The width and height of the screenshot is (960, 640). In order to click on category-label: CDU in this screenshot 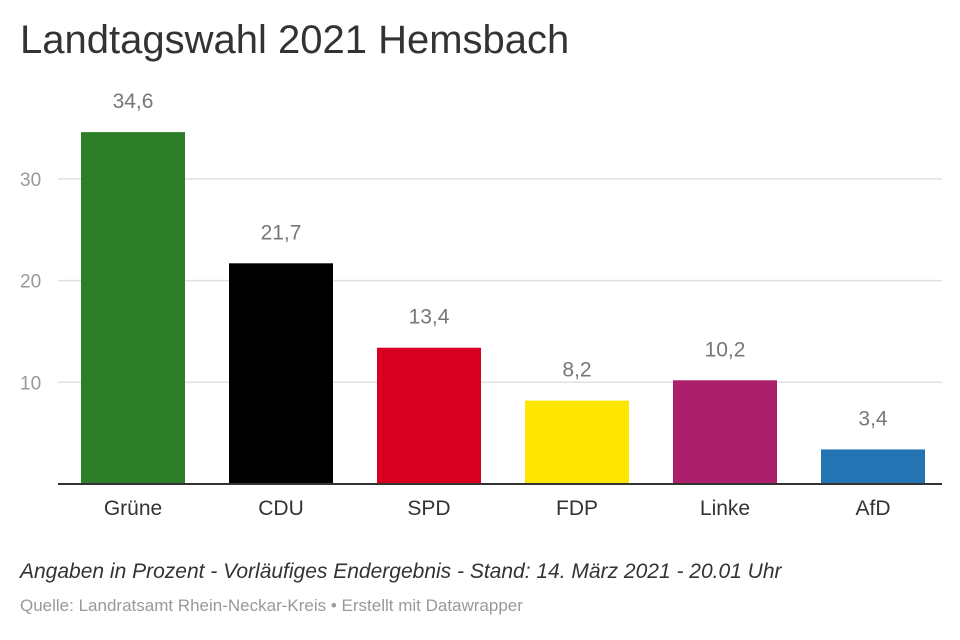, I will do `click(281, 508)`.